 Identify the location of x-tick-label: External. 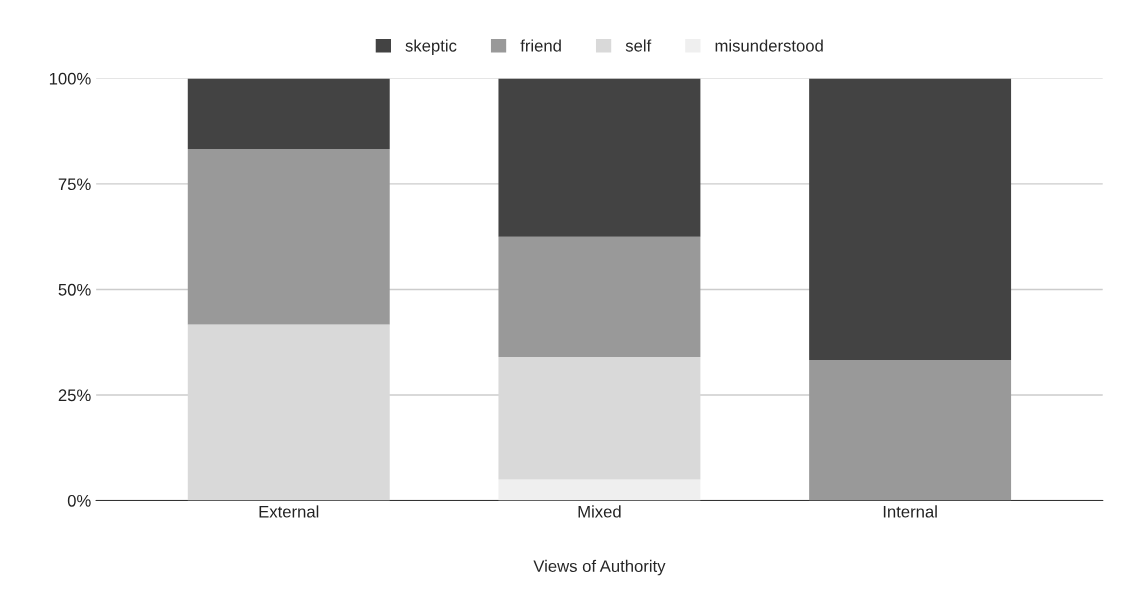
(289, 511).